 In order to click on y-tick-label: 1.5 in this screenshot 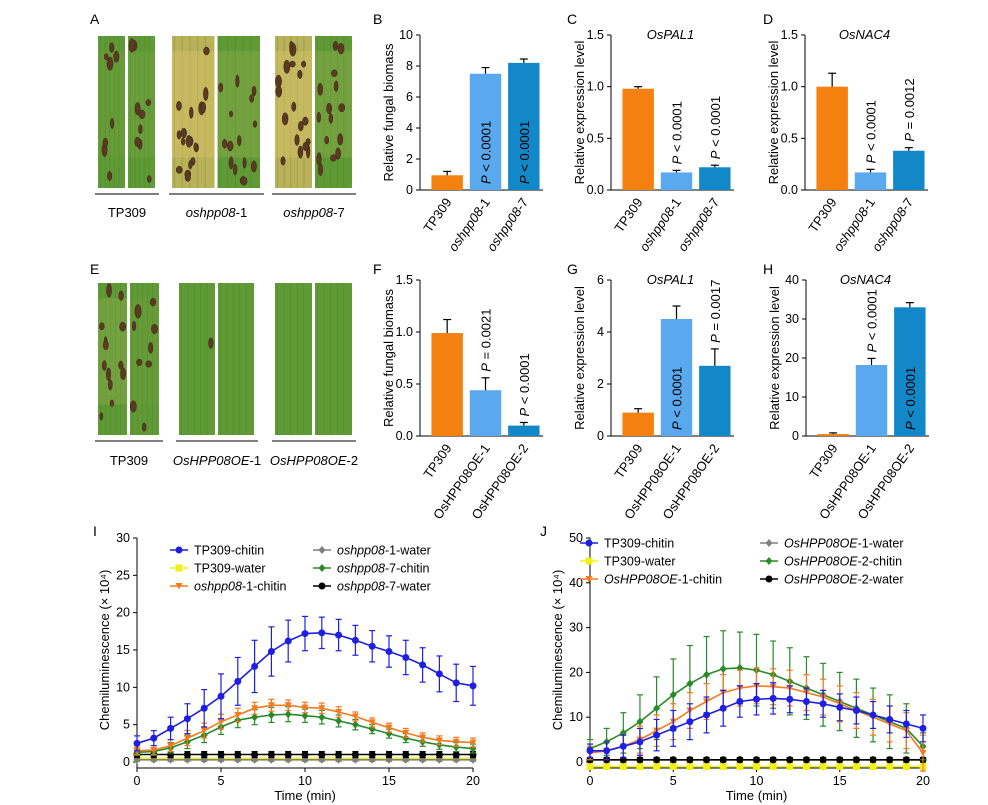, I will do `click(595, 35)`.